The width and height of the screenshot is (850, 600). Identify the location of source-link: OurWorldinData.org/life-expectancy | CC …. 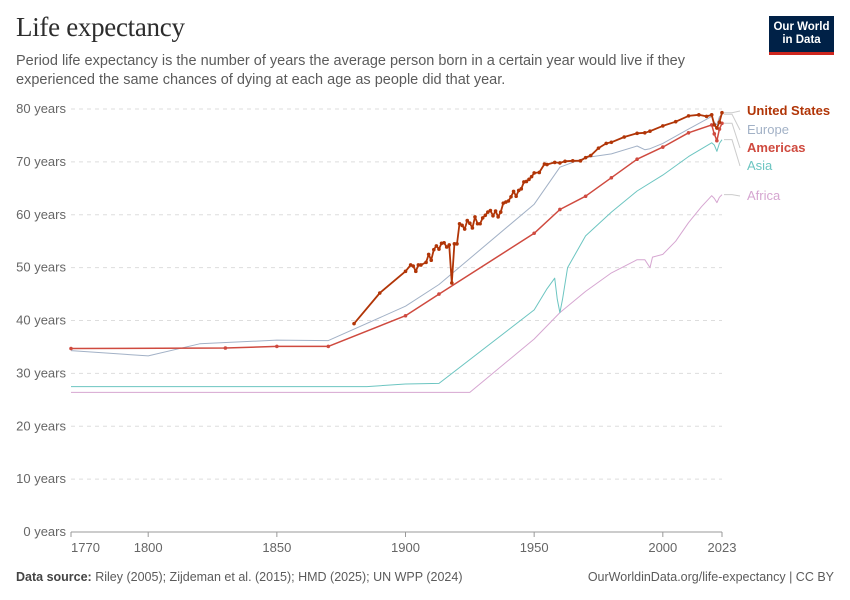
(710, 577).